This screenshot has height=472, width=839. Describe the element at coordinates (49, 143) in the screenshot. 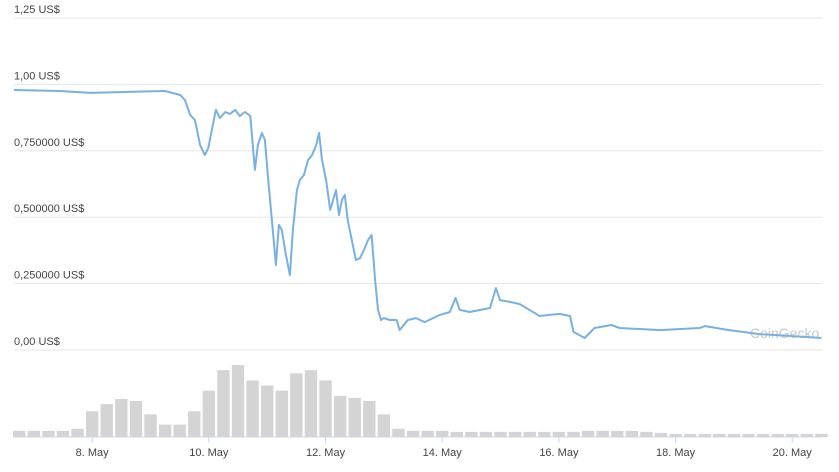

I see `y-tick-label: 0,750000 US$` at that location.